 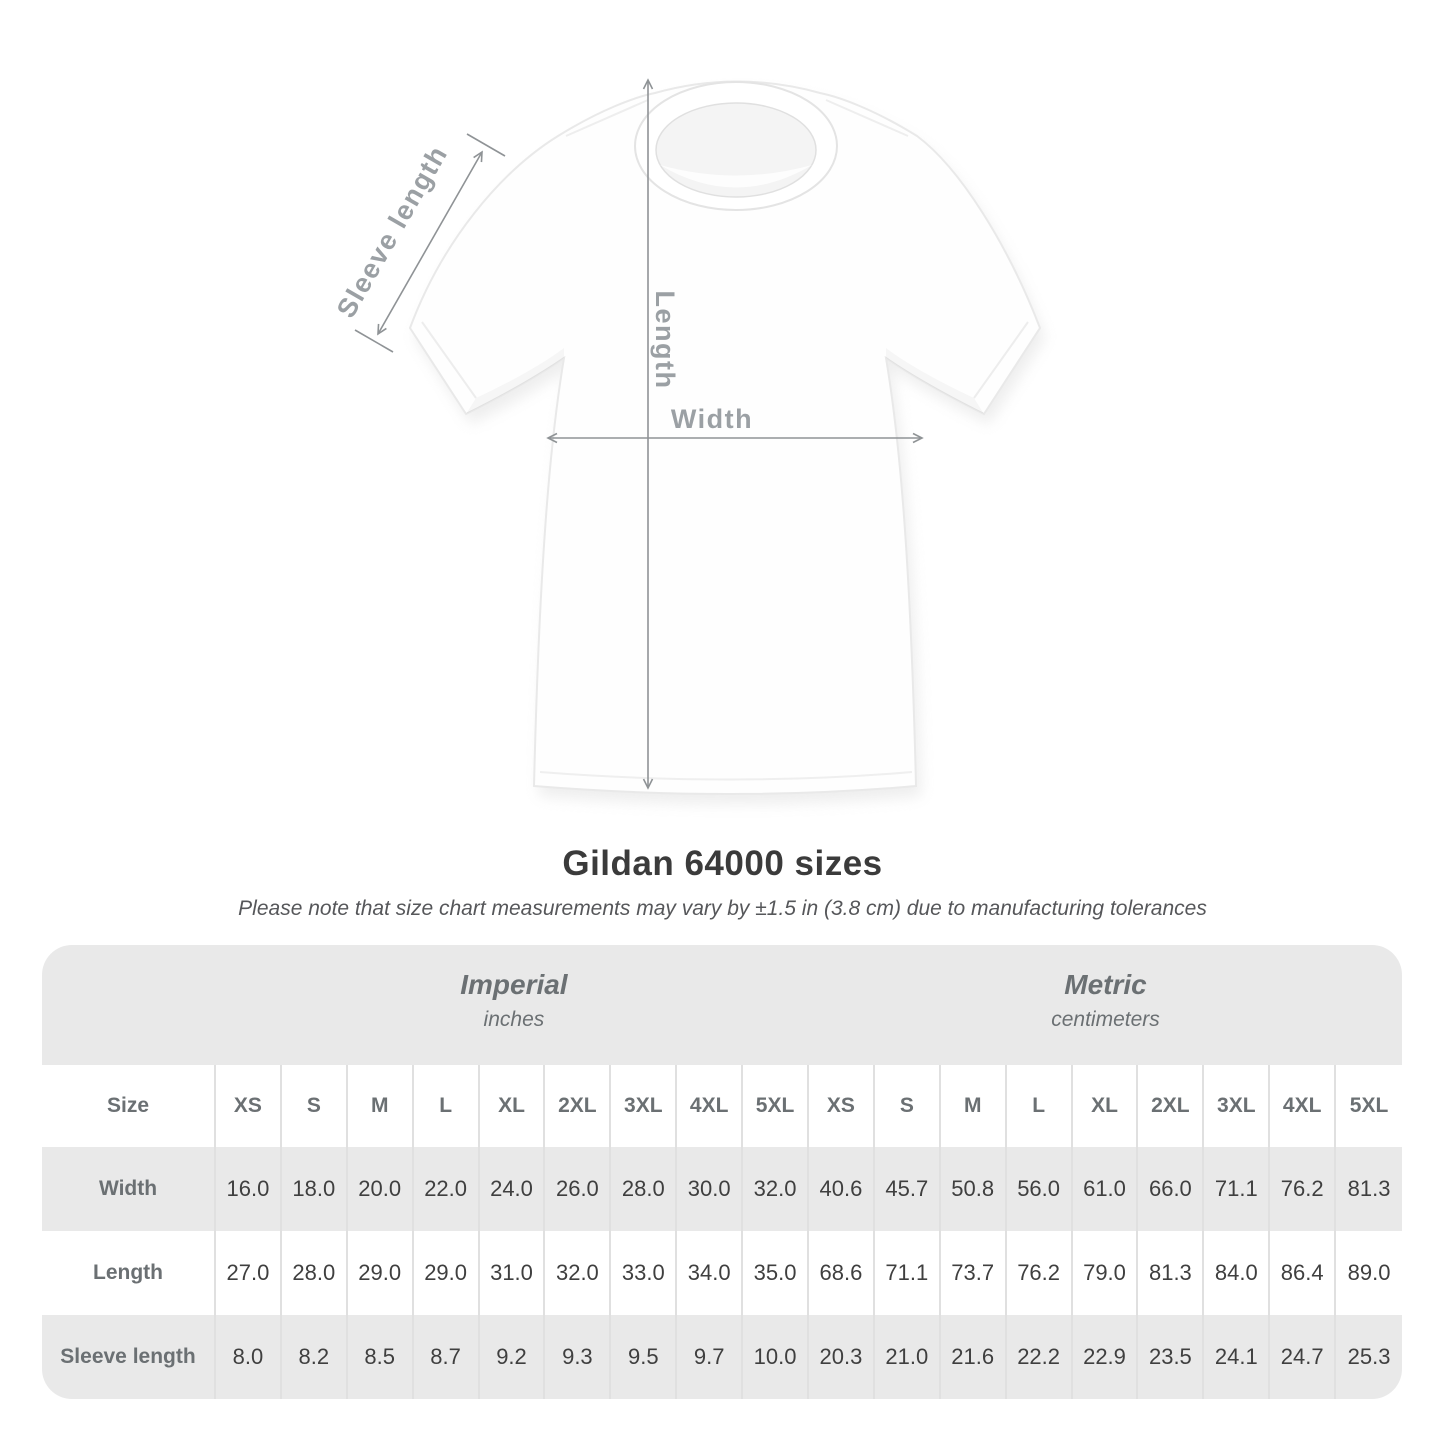 What do you see at coordinates (249, 1189) in the screenshot?
I see `value-cell: 16.0` at bounding box center [249, 1189].